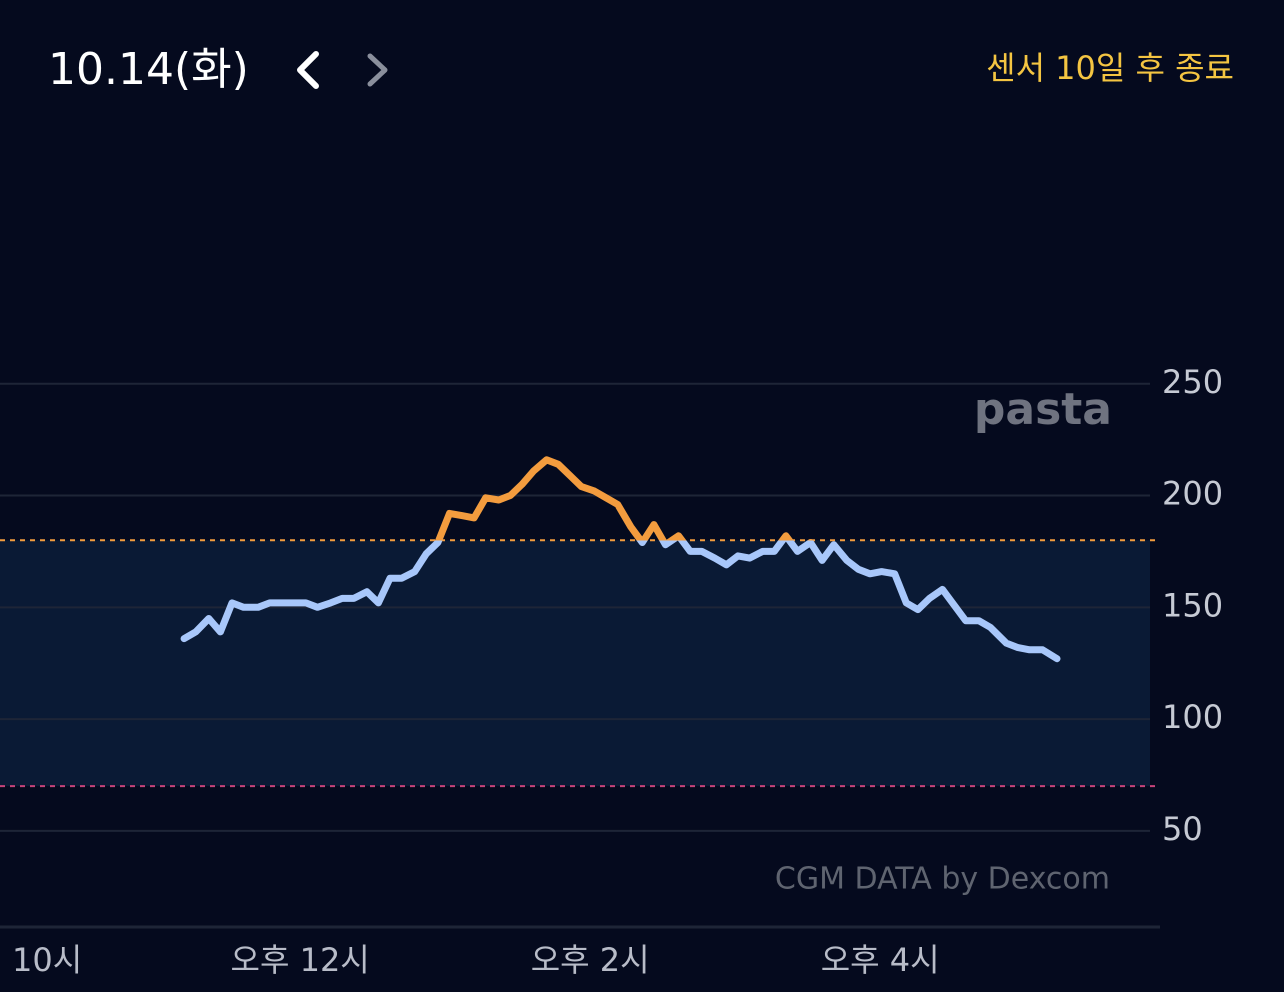  Describe the element at coordinates (47, 960) in the screenshot. I see `x-tick-label: 10시` at that location.